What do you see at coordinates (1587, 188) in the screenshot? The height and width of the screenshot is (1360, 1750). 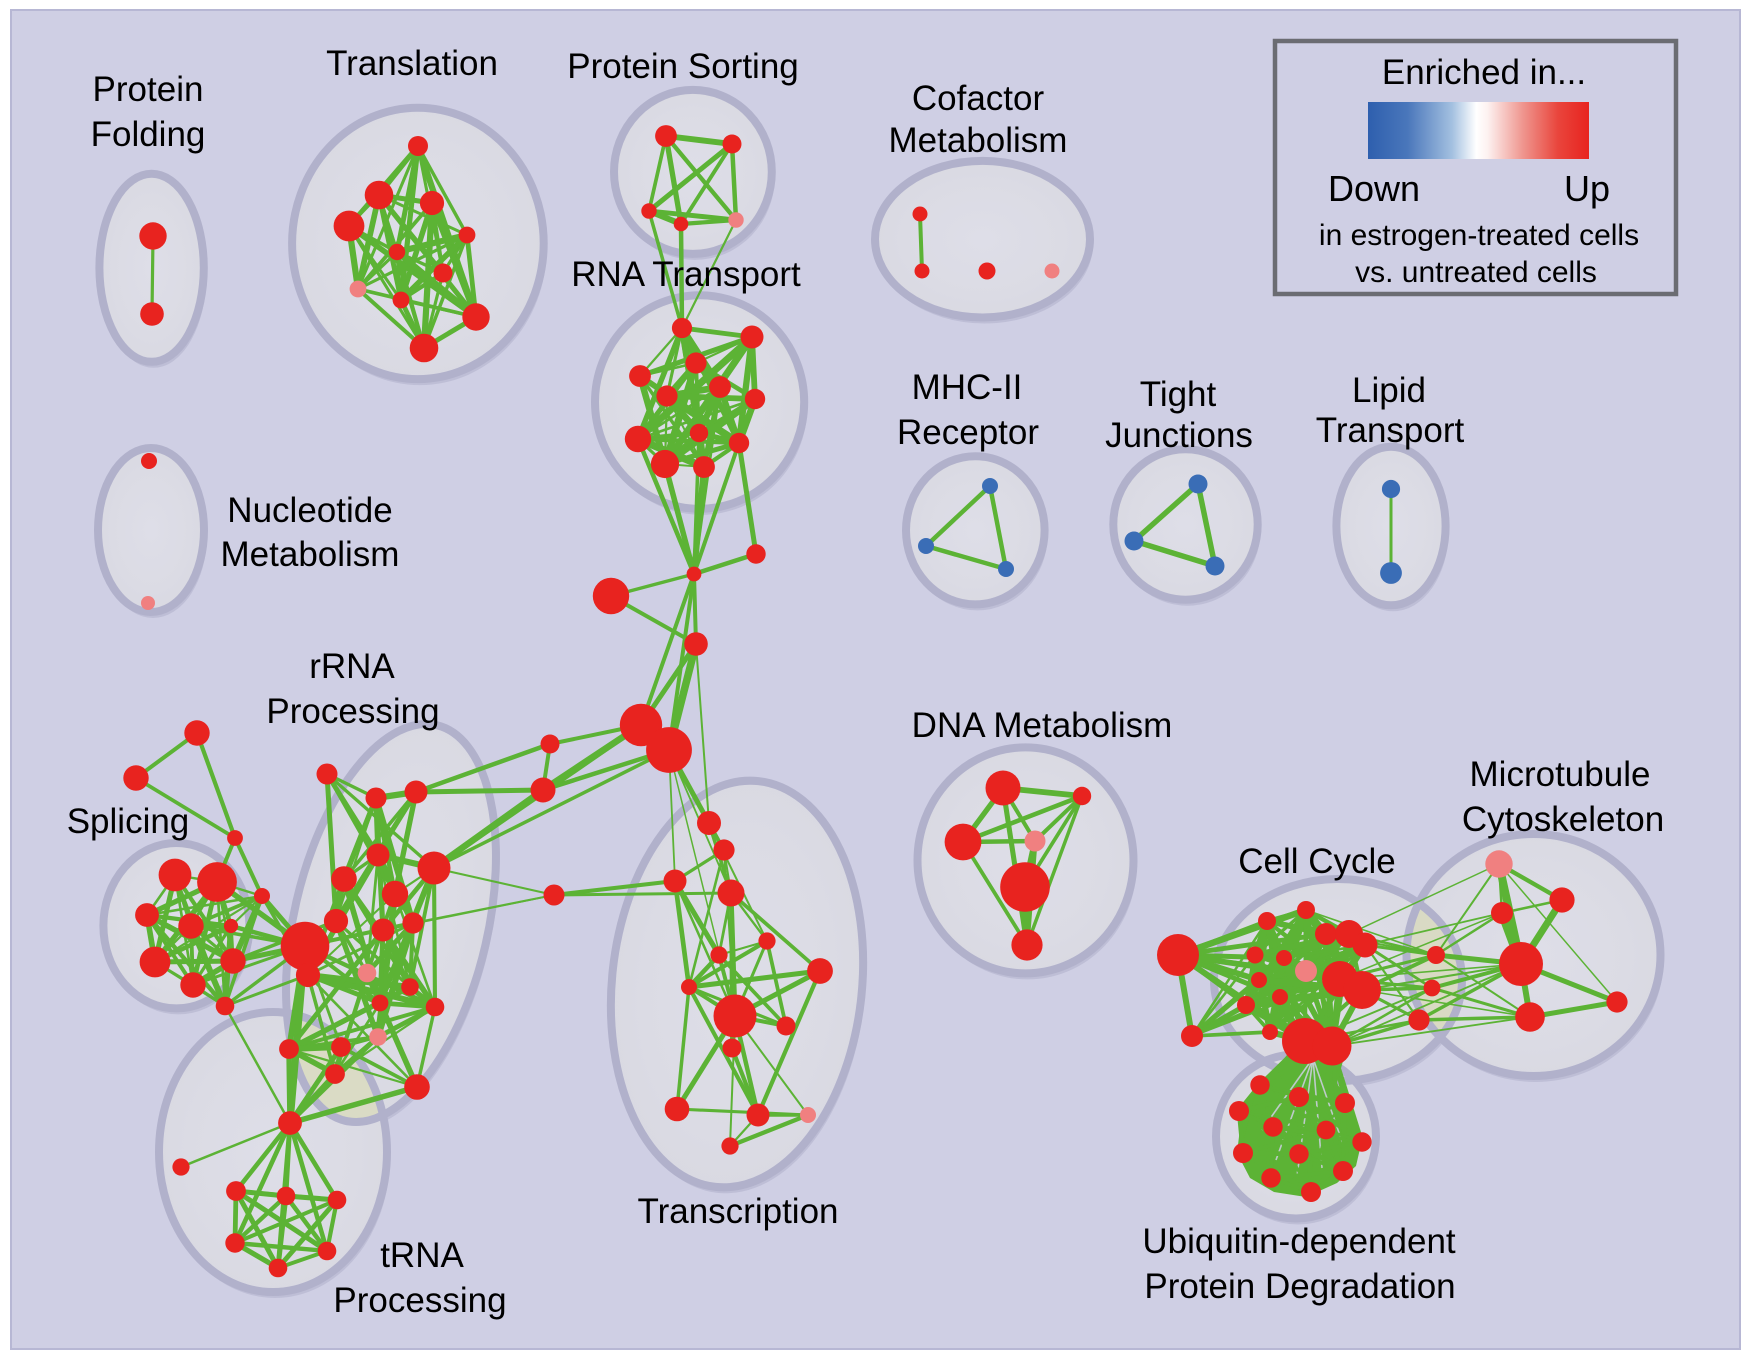 I see `svg-text: Up` at bounding box center [1587, 188].